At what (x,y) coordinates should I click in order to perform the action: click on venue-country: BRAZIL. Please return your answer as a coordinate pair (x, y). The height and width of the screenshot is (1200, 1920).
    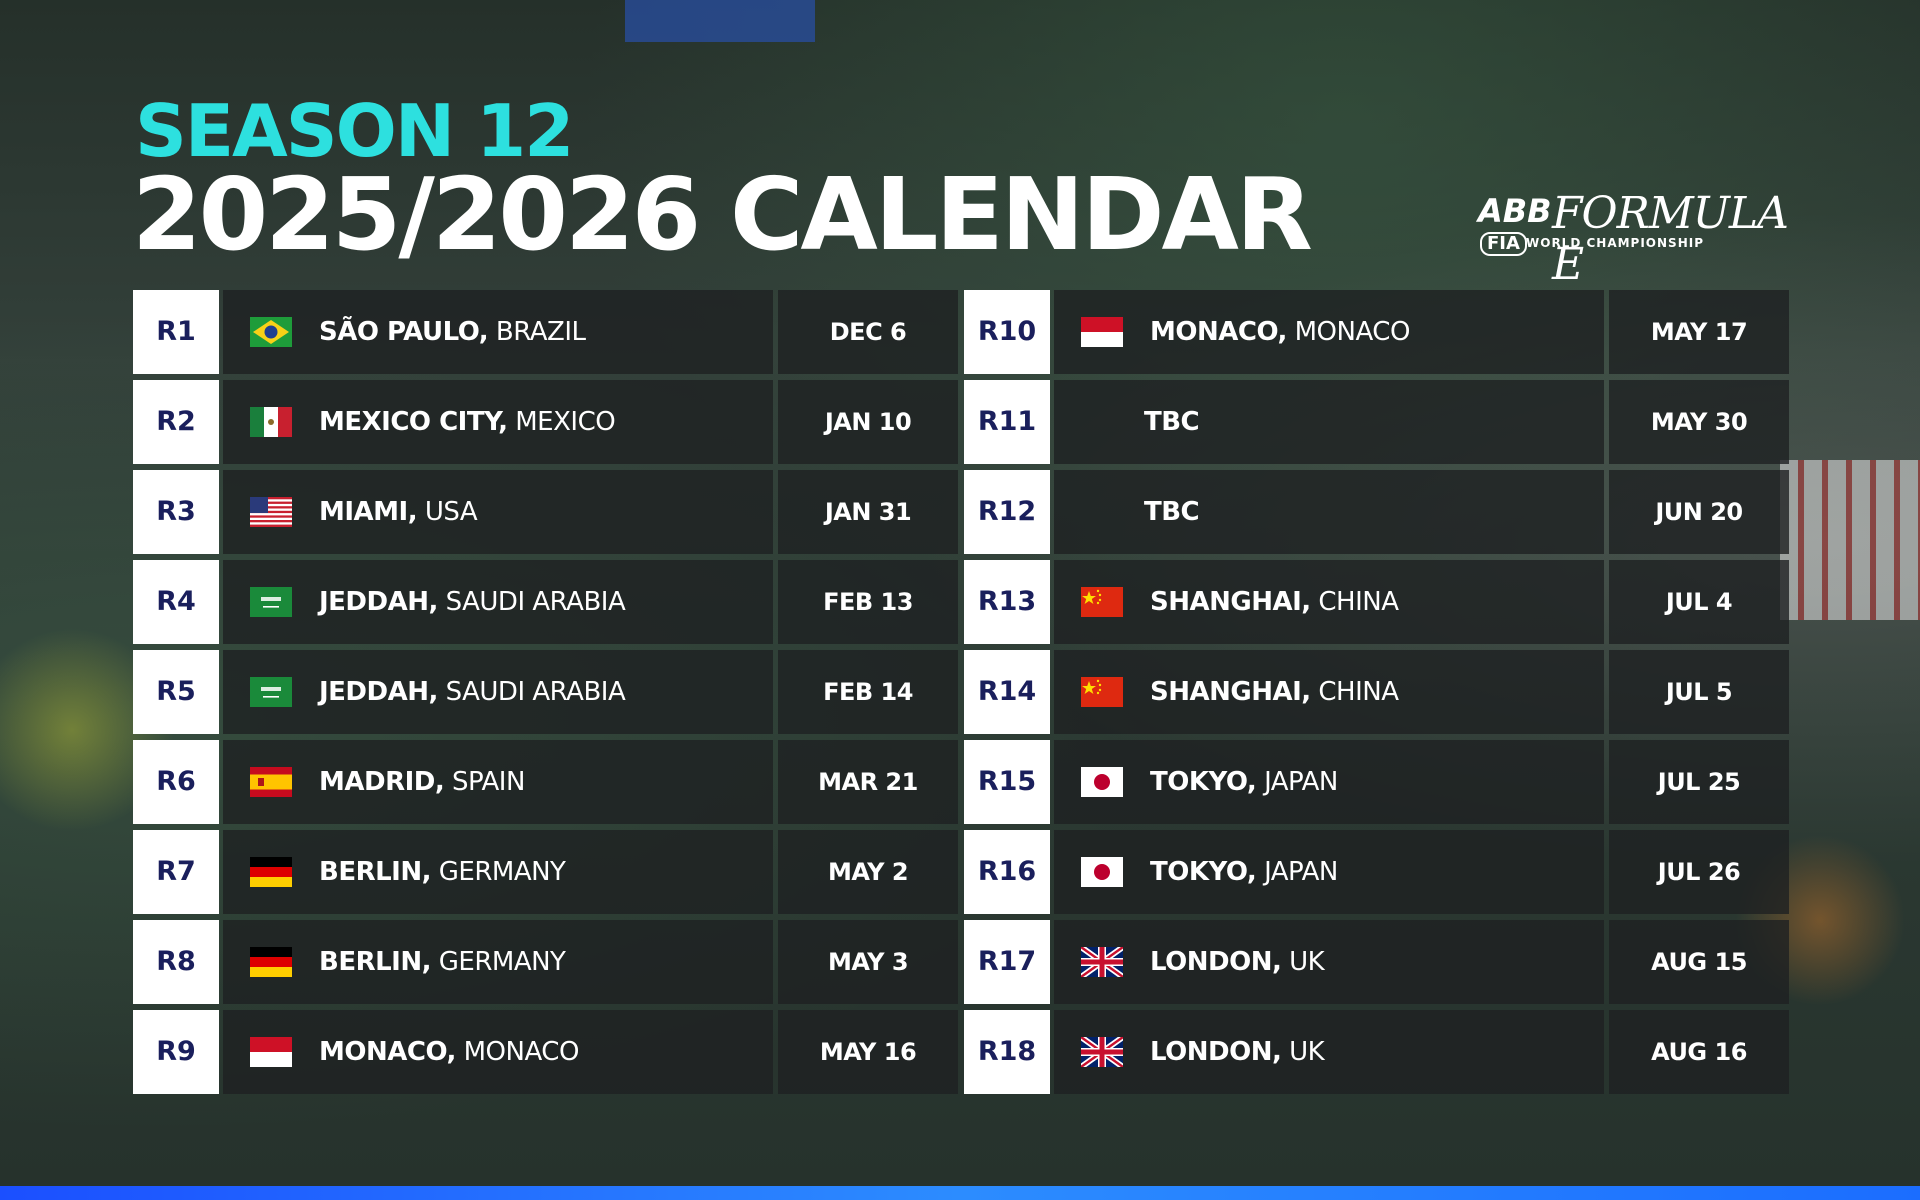
    Looking at the image, I should click on (540, 332).